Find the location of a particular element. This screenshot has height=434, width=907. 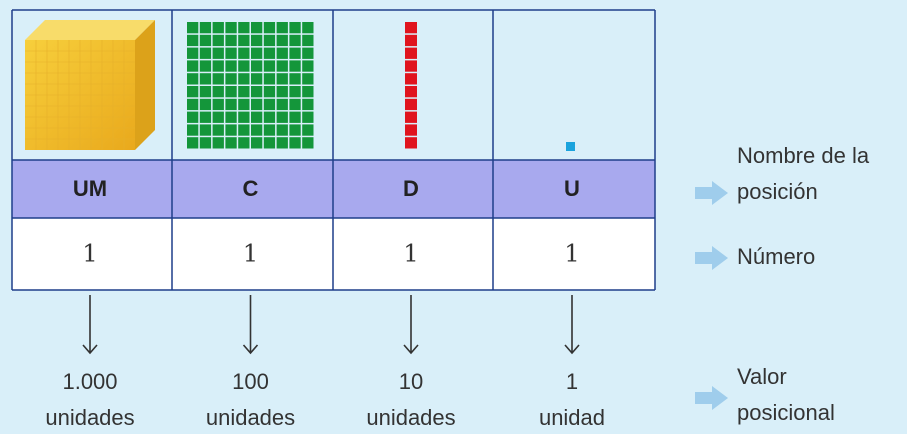

hundred-square is located at coordinates (250, 85).